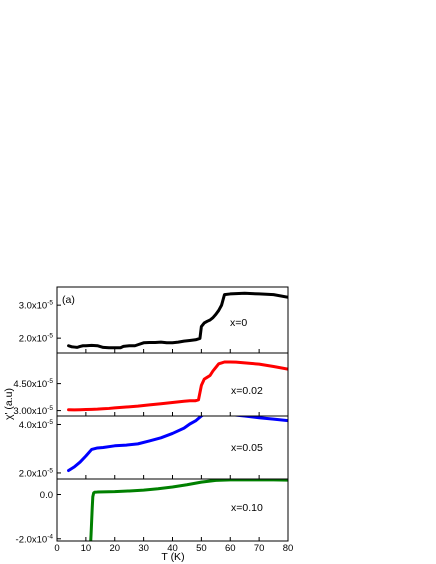 This screenshot has width=436, height=564. What do you see at coordinates (46, 495) in the screenshot?
I see `y-tick-label: 0.0` at bounding box center [46, 495].